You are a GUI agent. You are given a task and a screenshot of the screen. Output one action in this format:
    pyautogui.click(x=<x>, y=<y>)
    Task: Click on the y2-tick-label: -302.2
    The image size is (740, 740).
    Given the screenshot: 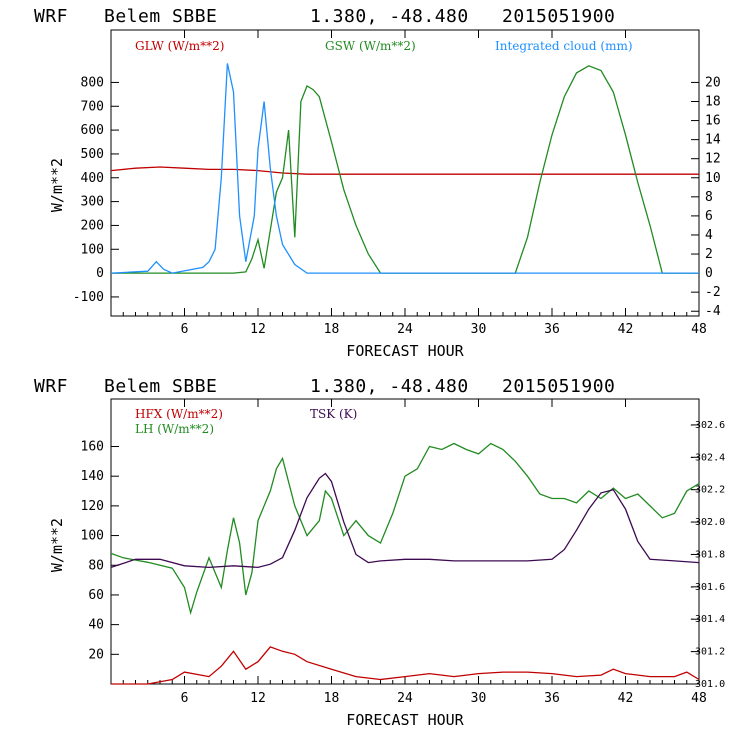 What is the action you would take?
    pyautogui.click(x=707, y=490)
    